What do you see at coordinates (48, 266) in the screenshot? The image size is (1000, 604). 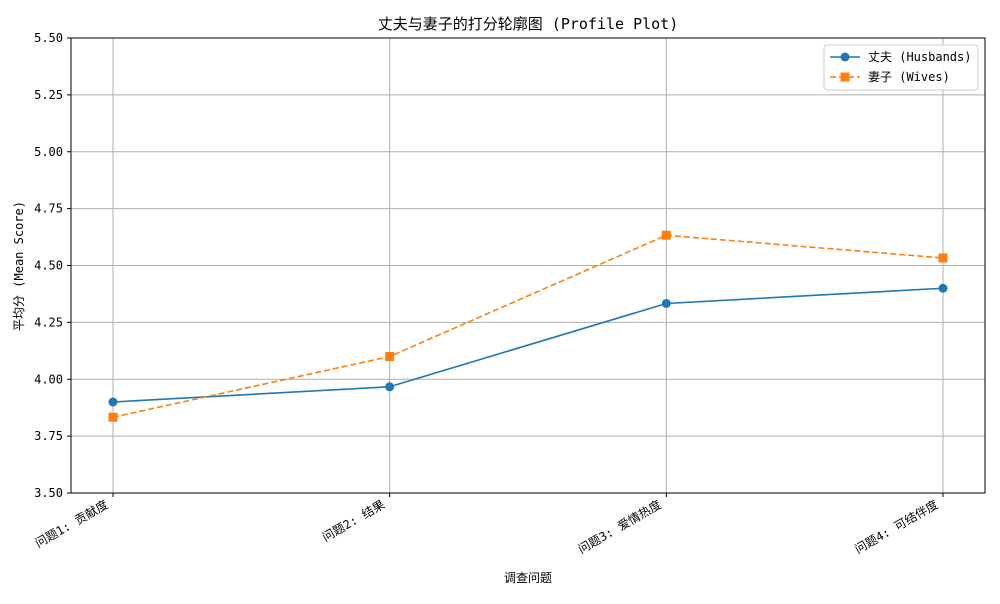 I see `y-tick-label: 4.50` at bounding box center [48, 266].